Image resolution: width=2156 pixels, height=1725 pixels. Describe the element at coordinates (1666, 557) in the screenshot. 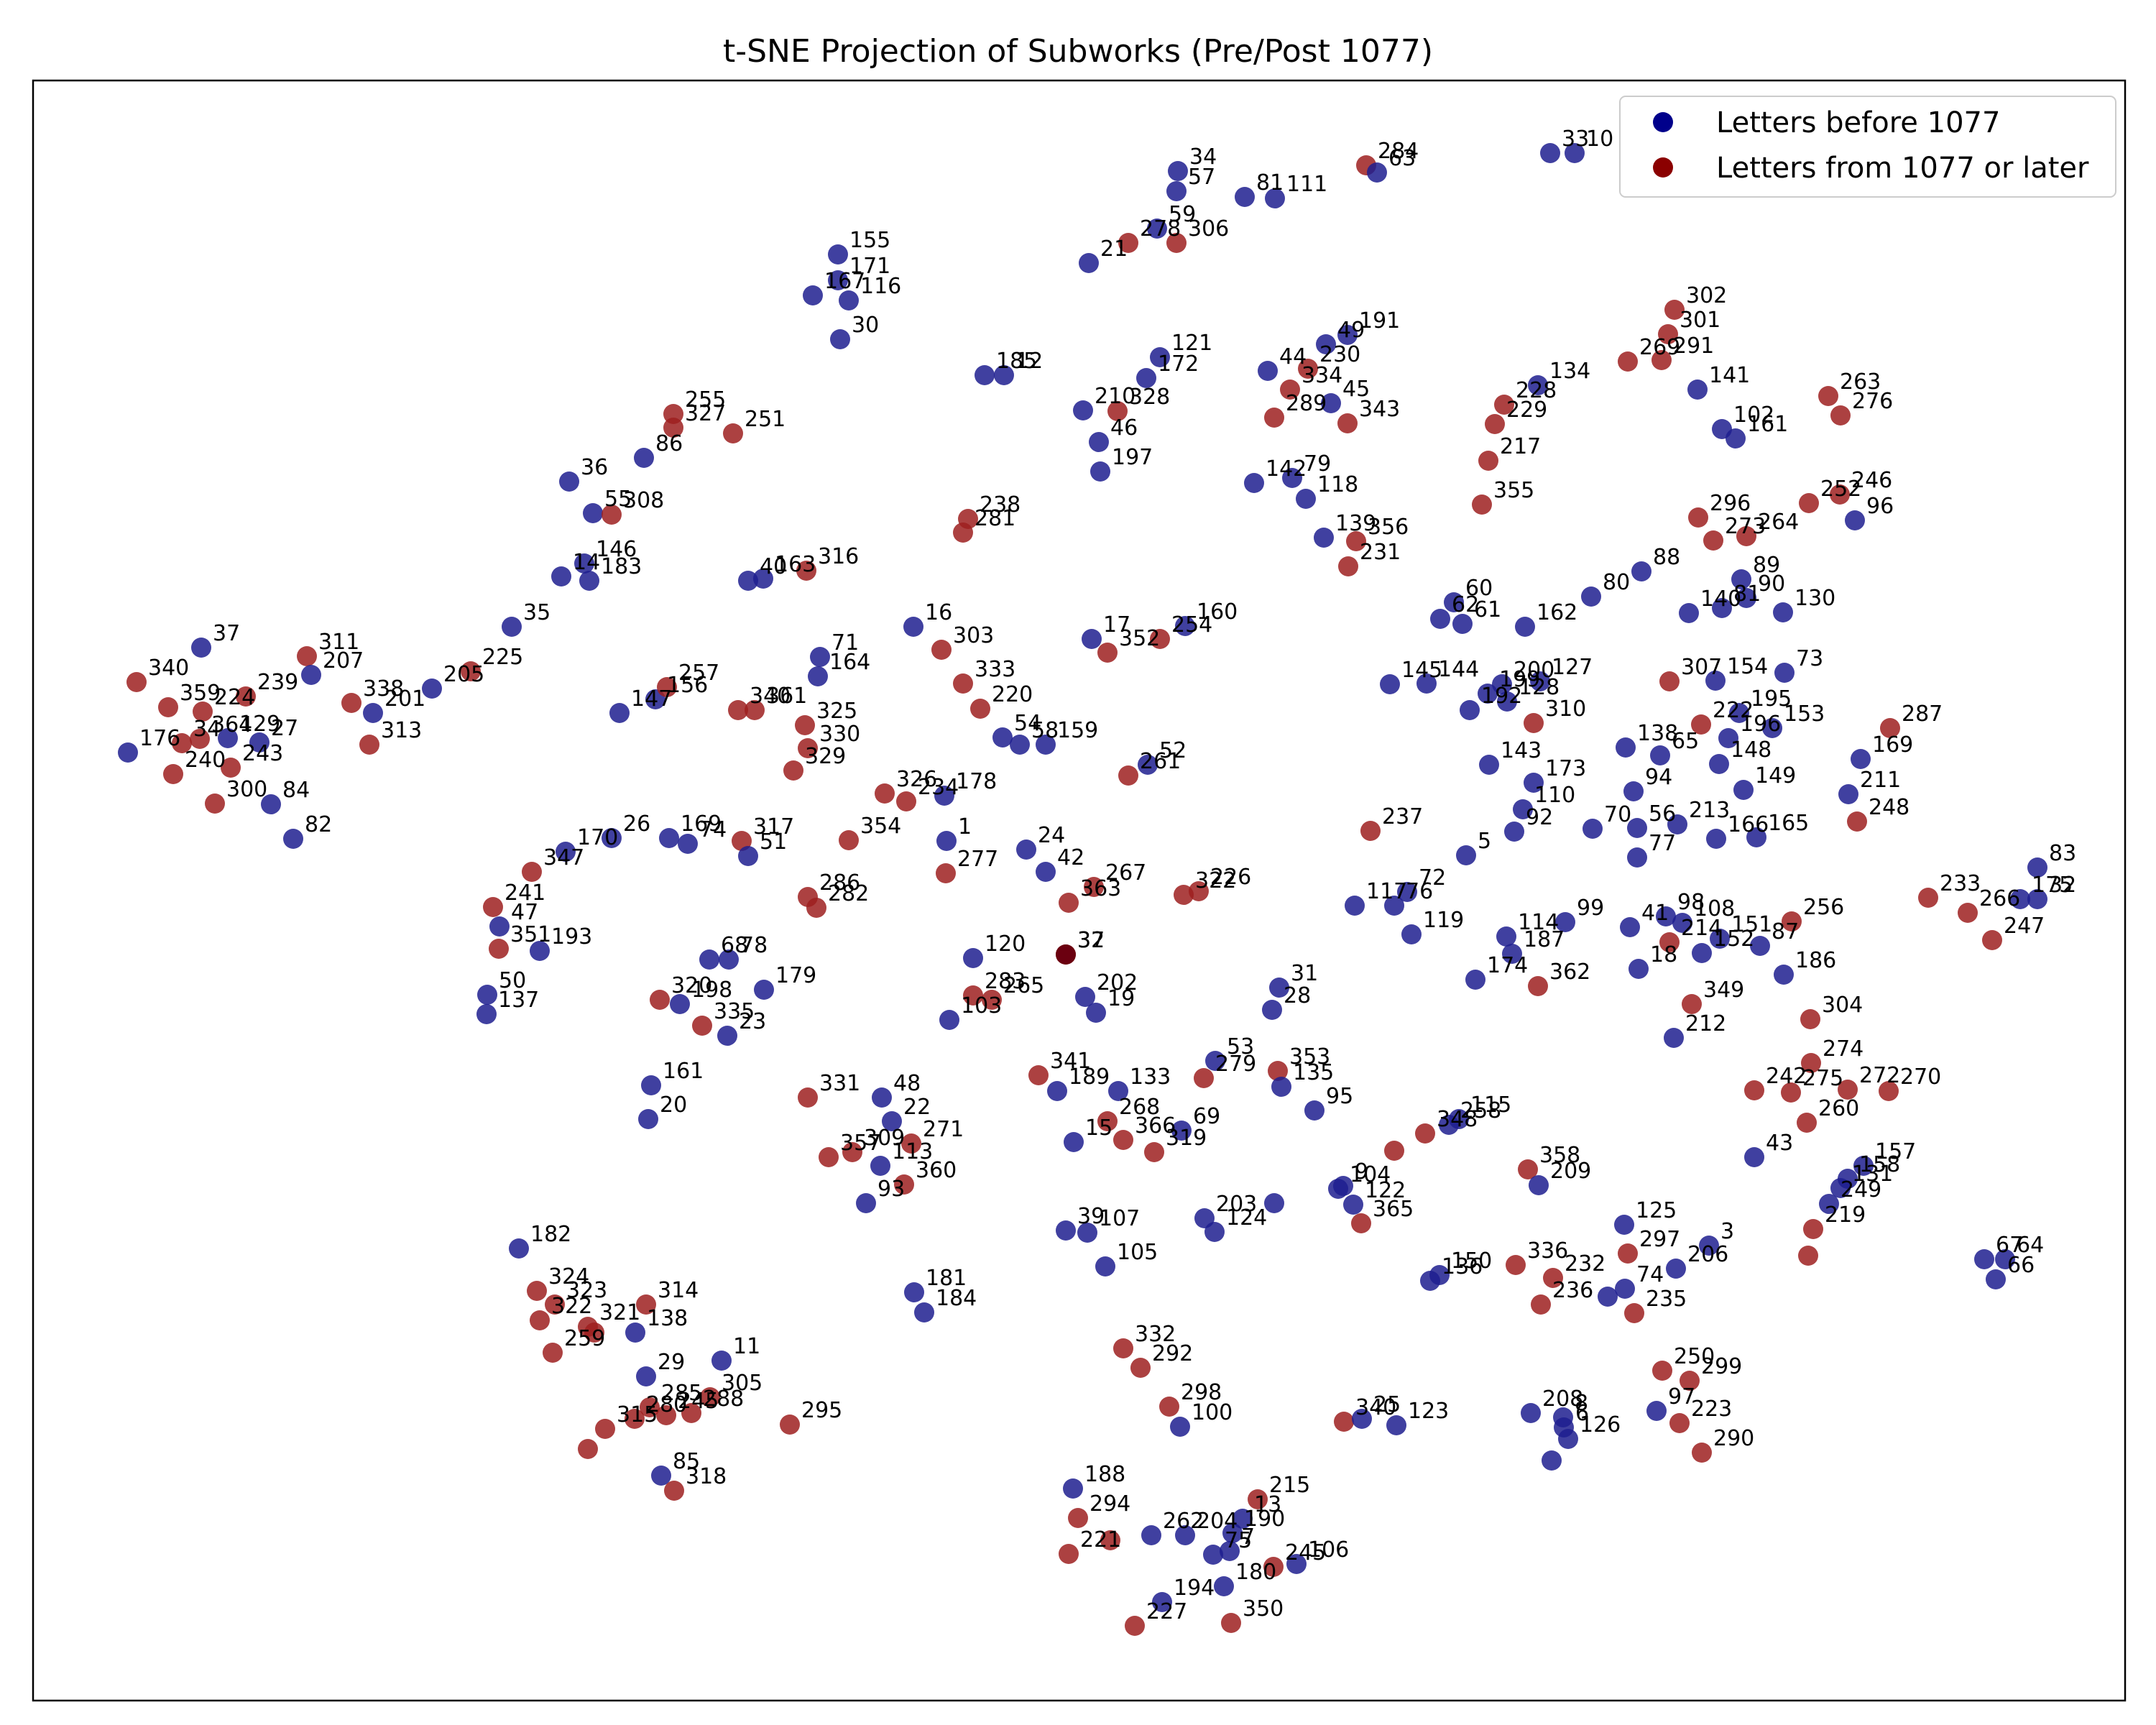

I see `point-label: 88` at that location.